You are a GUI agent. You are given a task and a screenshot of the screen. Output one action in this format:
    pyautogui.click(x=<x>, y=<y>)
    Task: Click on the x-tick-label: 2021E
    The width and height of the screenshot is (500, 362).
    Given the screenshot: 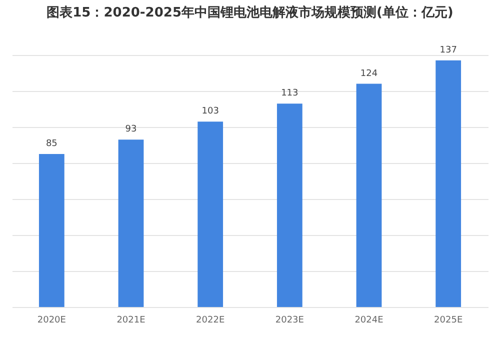 What is the action you would take?
    pyautogui.click(x=131, y=321)
    